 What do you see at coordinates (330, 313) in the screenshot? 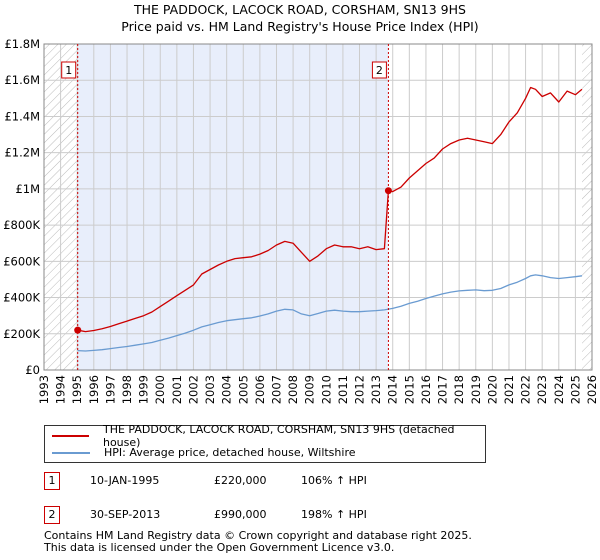
I see `hpi-line` at bounding box center [330, 313].